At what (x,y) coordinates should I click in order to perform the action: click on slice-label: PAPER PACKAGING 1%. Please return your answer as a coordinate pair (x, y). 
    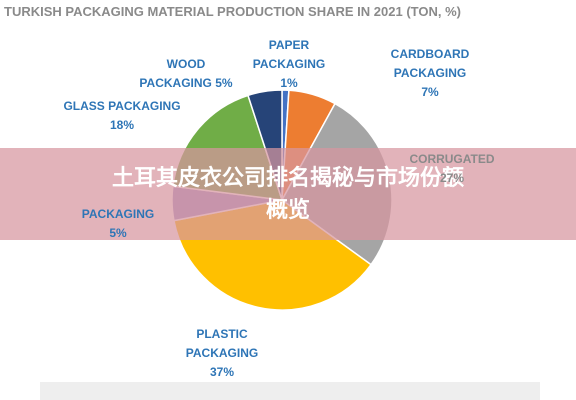
    Looking at the image, I should click on (289, 64).